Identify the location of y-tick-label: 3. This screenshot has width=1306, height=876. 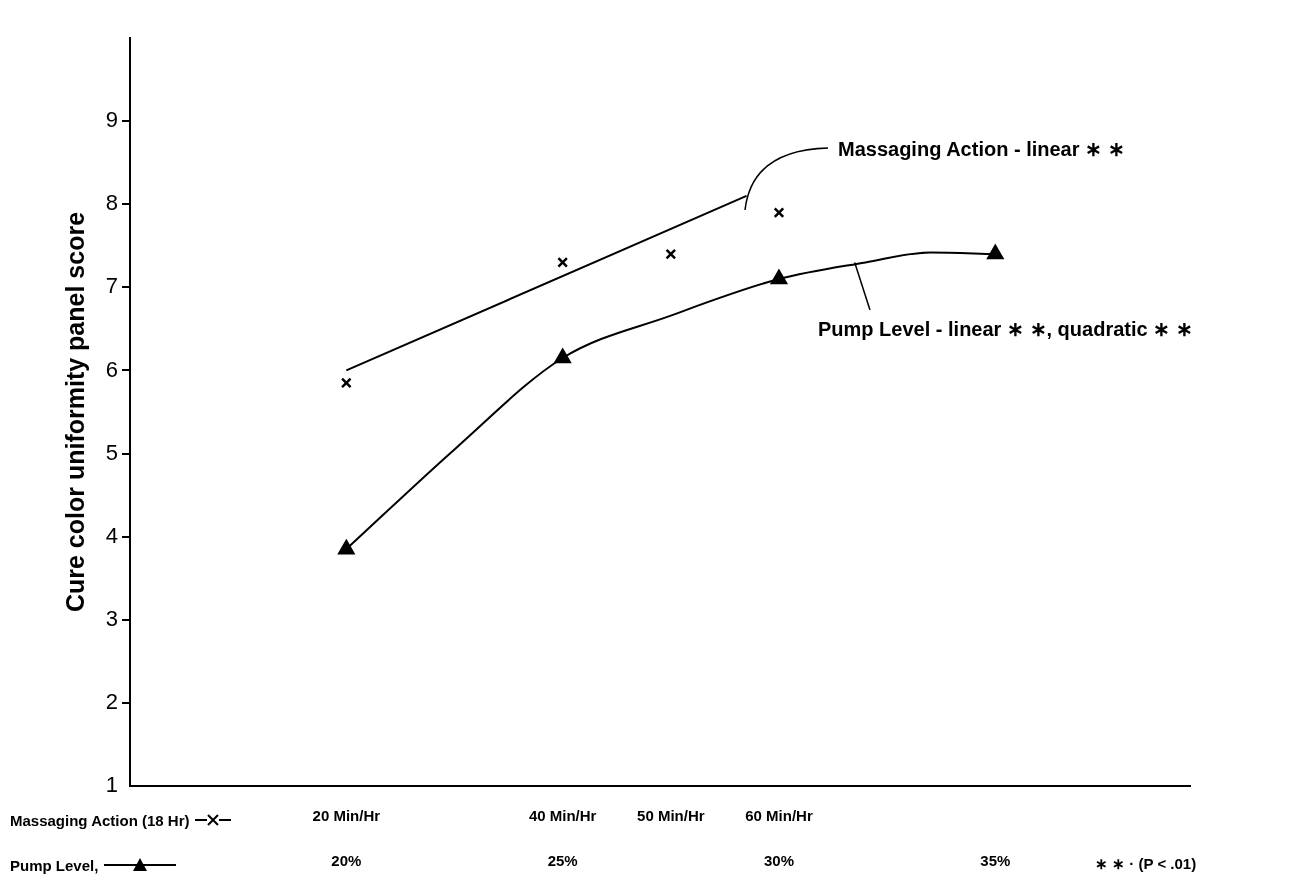
(111, 618).